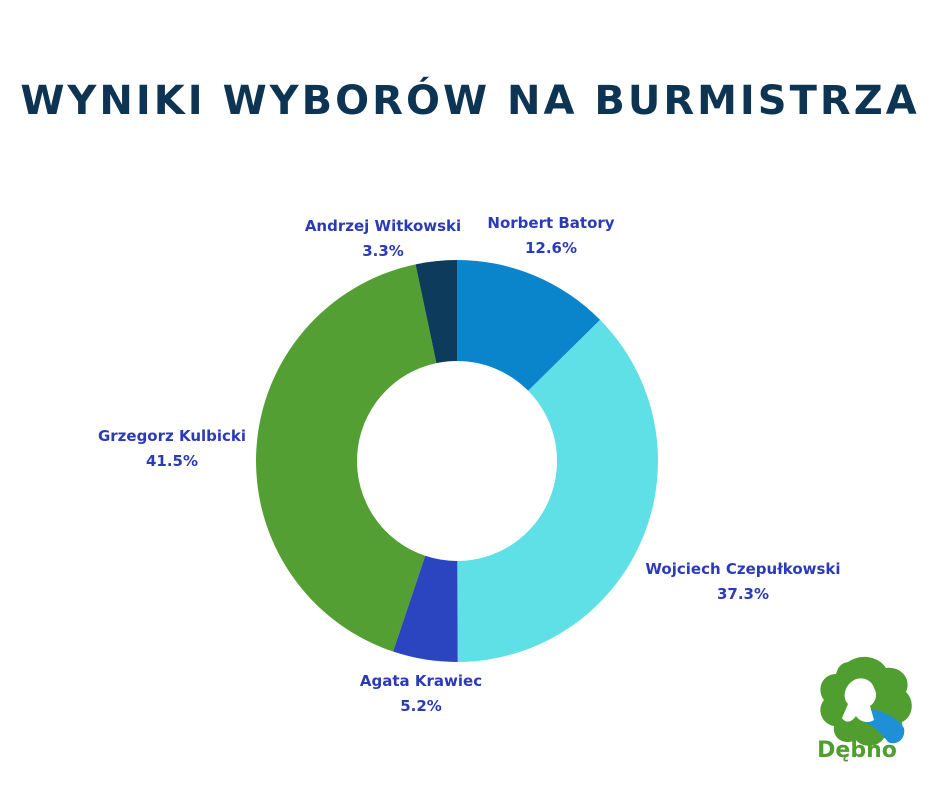 The image size is (940, 788). What do you see at coordinates (172, 461) in the screenshot?
I see `slice-label-value: 41.5%` at bounding box center [172, 461].